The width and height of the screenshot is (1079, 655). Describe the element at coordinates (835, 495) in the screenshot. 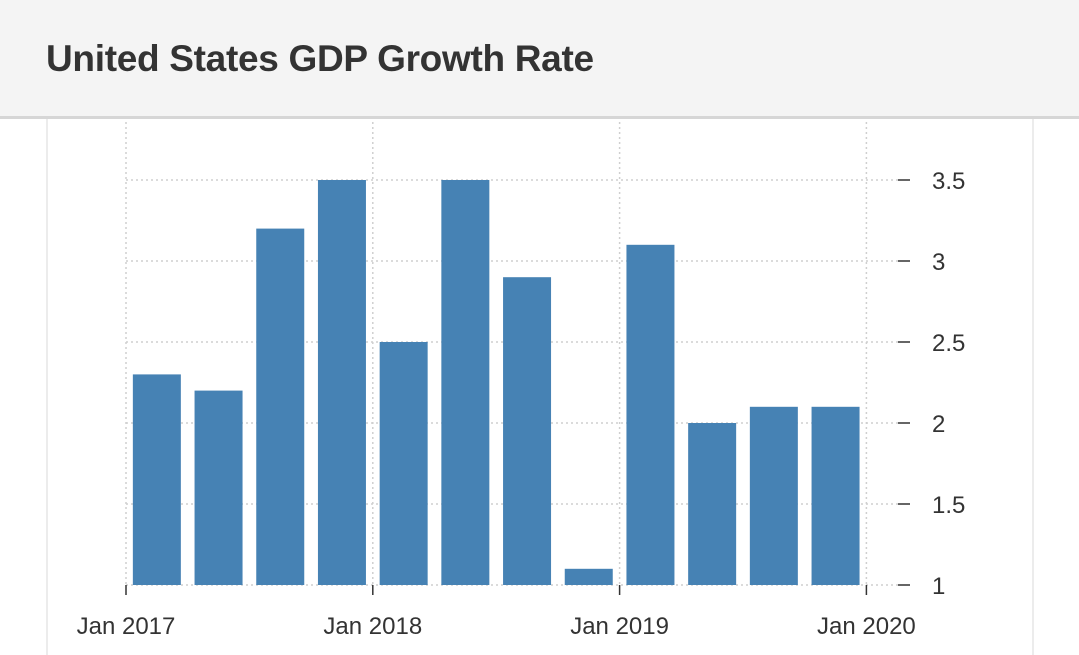

I see `bar-2019-Q4` at that location.